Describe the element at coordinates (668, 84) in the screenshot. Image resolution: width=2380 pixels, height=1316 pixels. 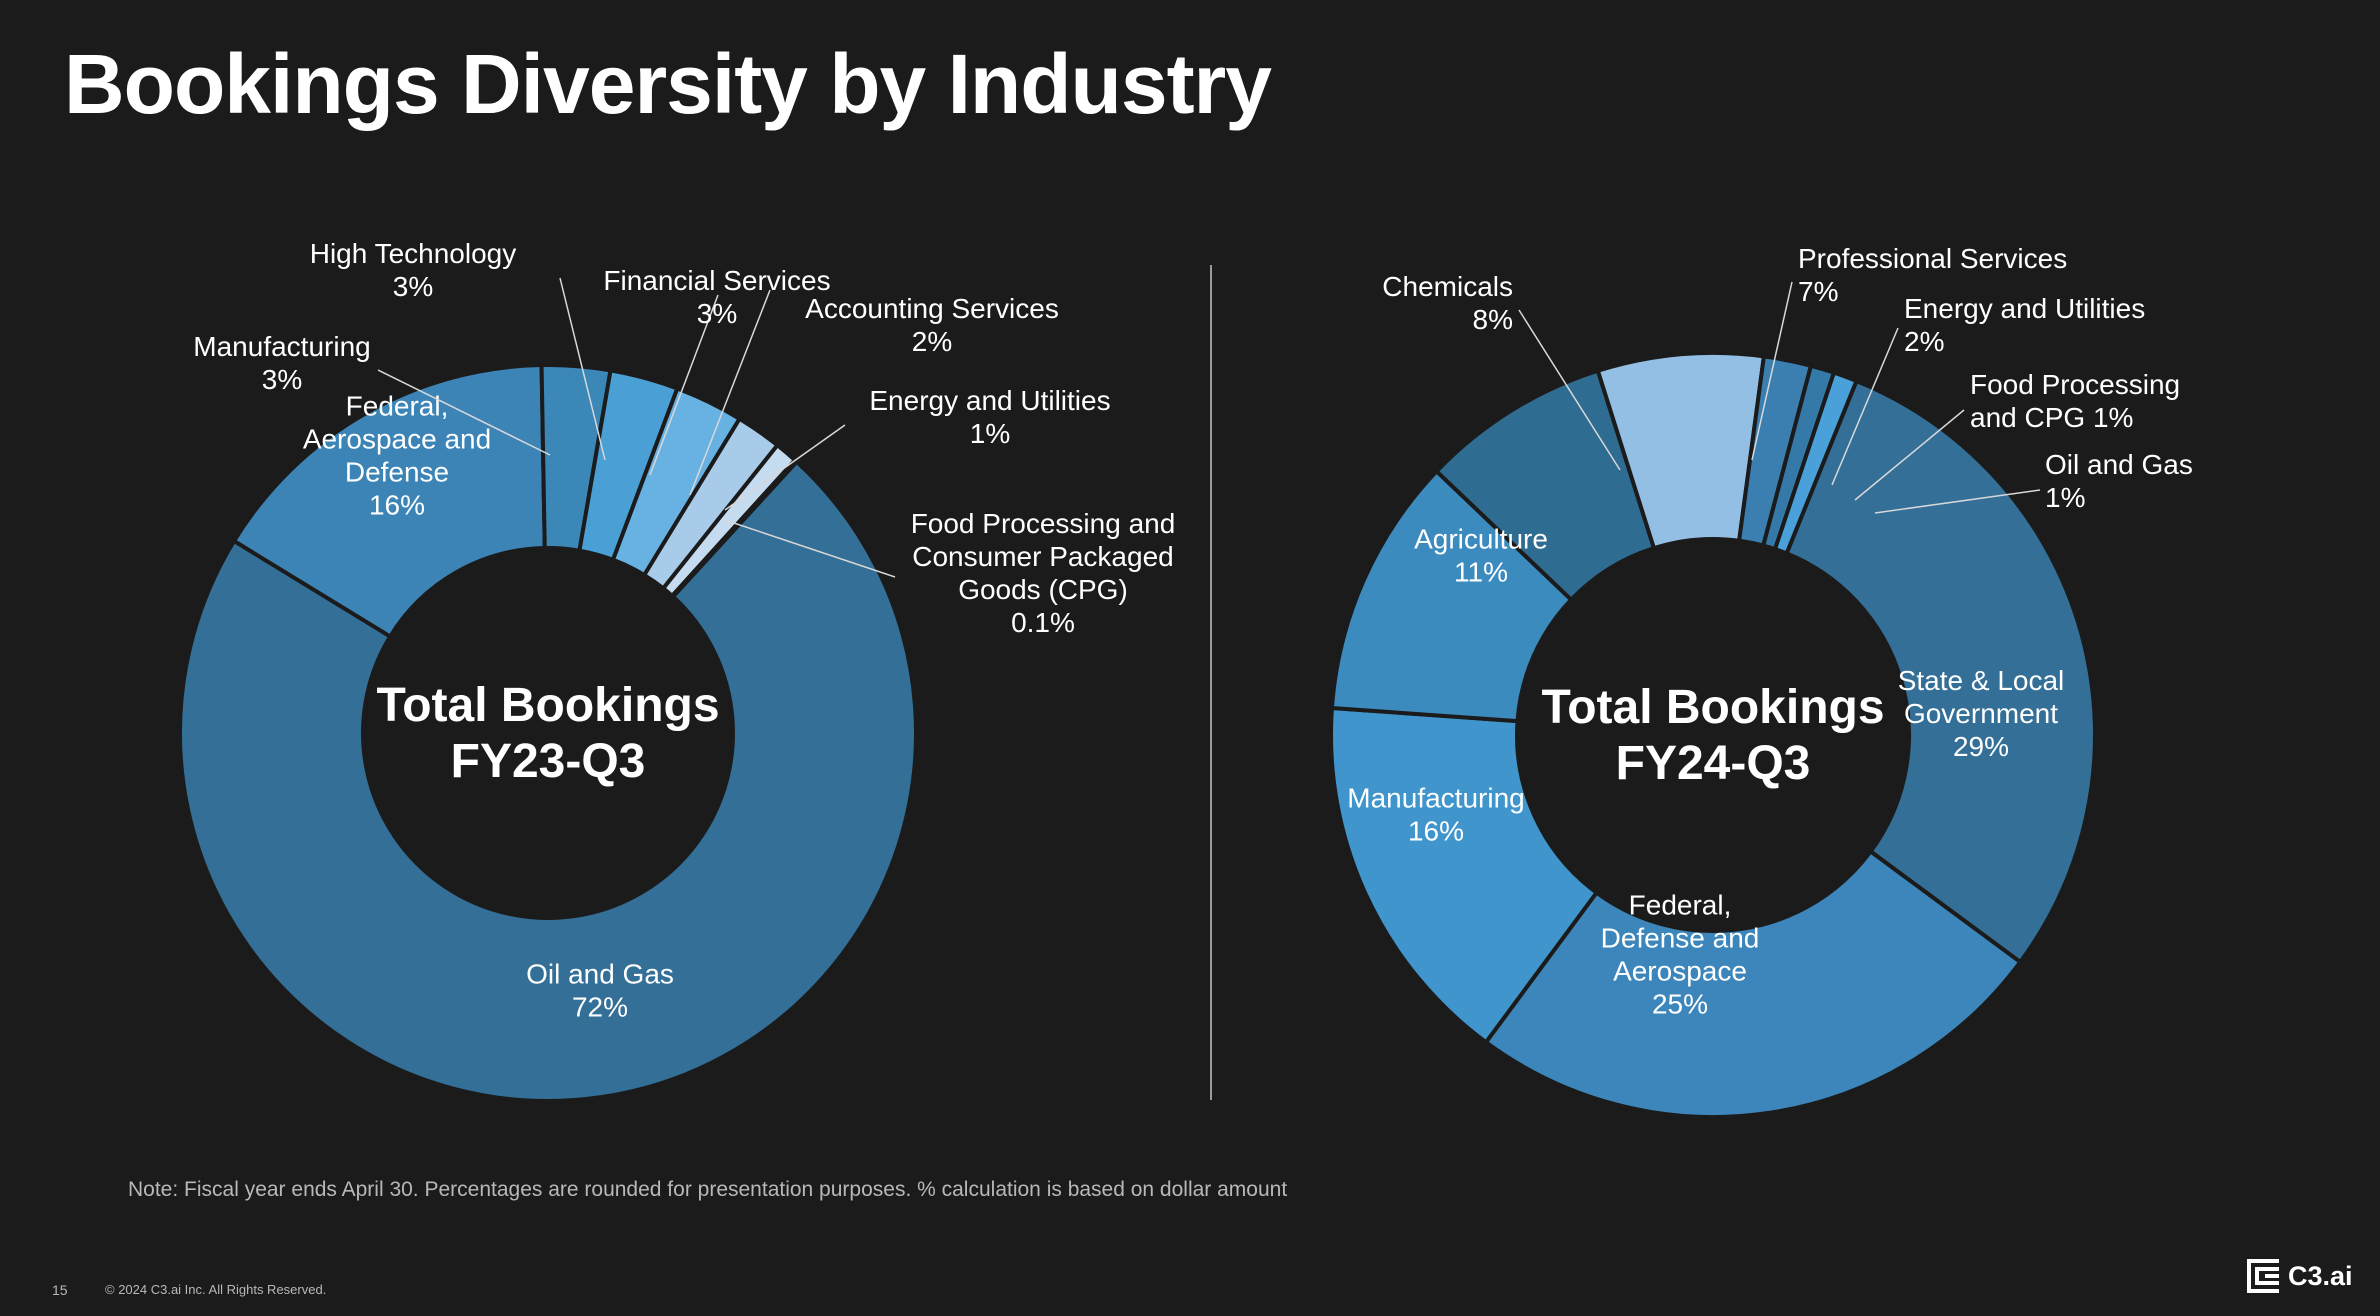
I see `page-title: Bookings Diversity by Industry` at that location.